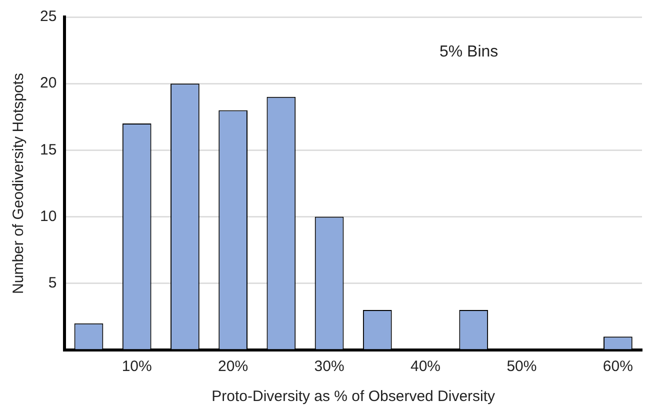  I want to click on x-tick-label: 20%, so click(233, 367).